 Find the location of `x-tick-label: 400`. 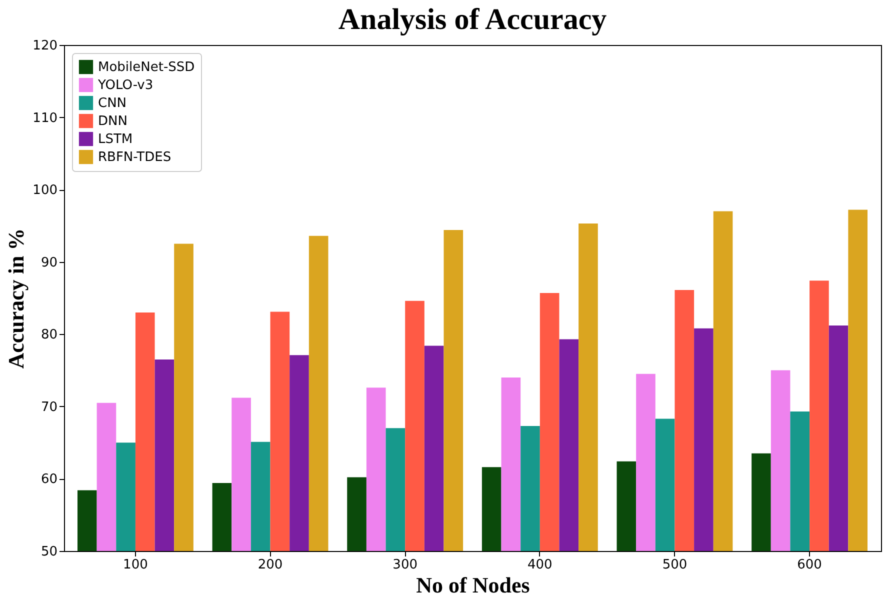

x-tick-label: 400 is located at coordinates (539, 565).